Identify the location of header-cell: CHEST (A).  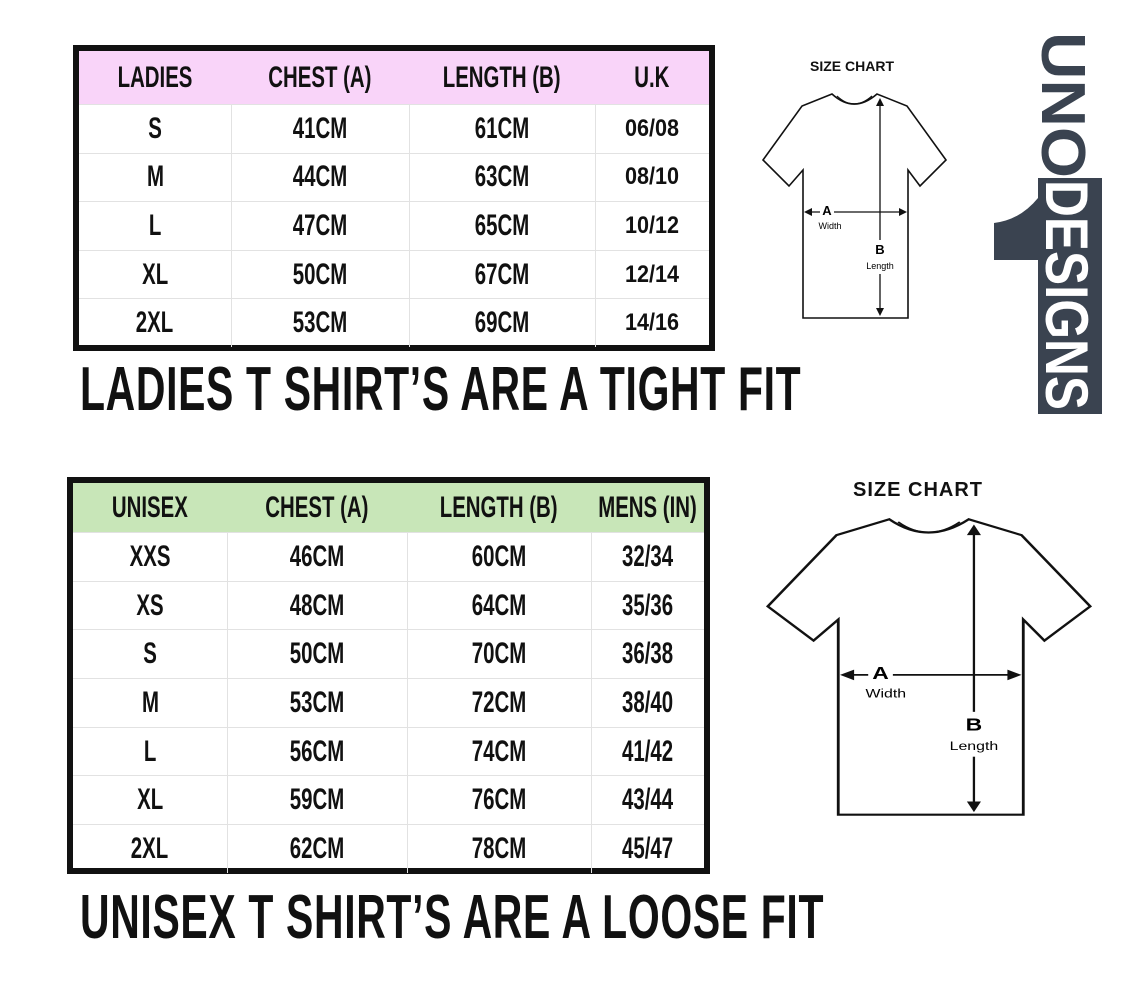
(320, 77).